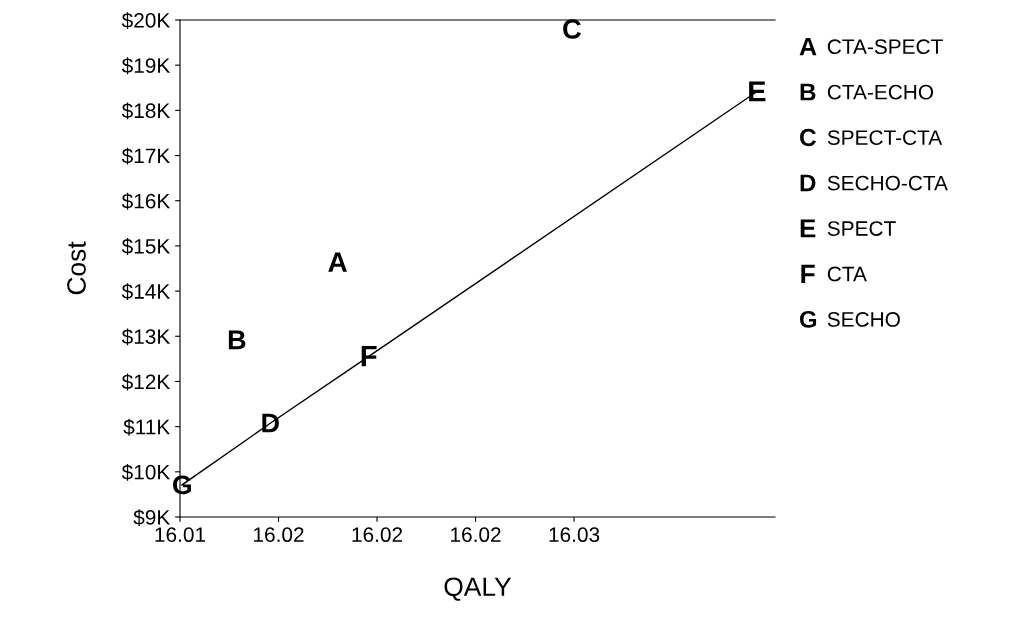 The width and height of the screenshot is (1023, 629). Describe the element at coordinates (146, 20) in the screenshot. I see `y-tick-label: $20K` at that location.